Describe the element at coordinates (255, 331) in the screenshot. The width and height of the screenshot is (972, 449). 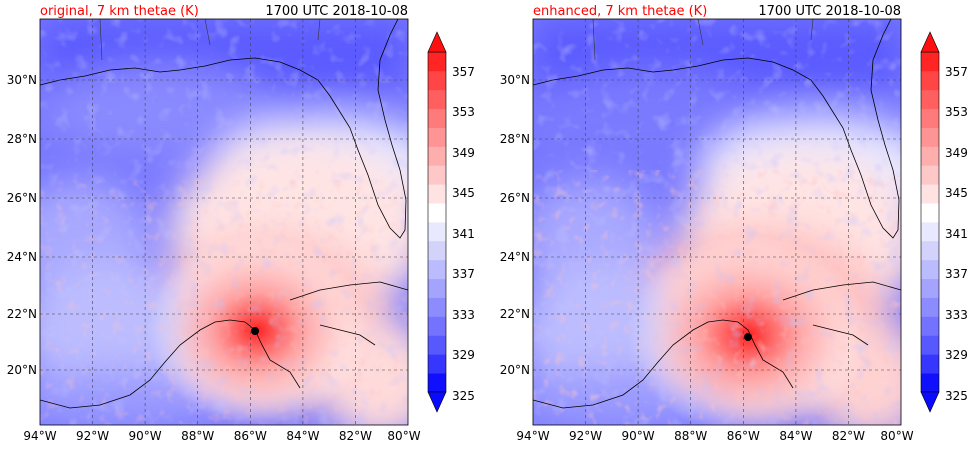
I see `storm-center-marker-original` at that location.